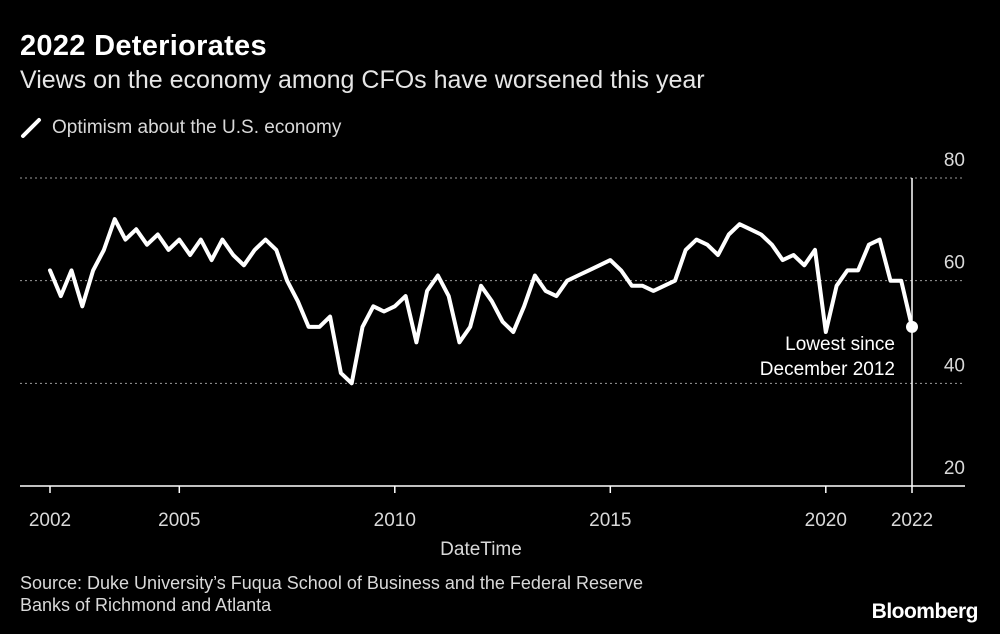  Describe the element at coordinates (954, 365) in the screenshot. I see `y-tick-label-40: 40` at that location.